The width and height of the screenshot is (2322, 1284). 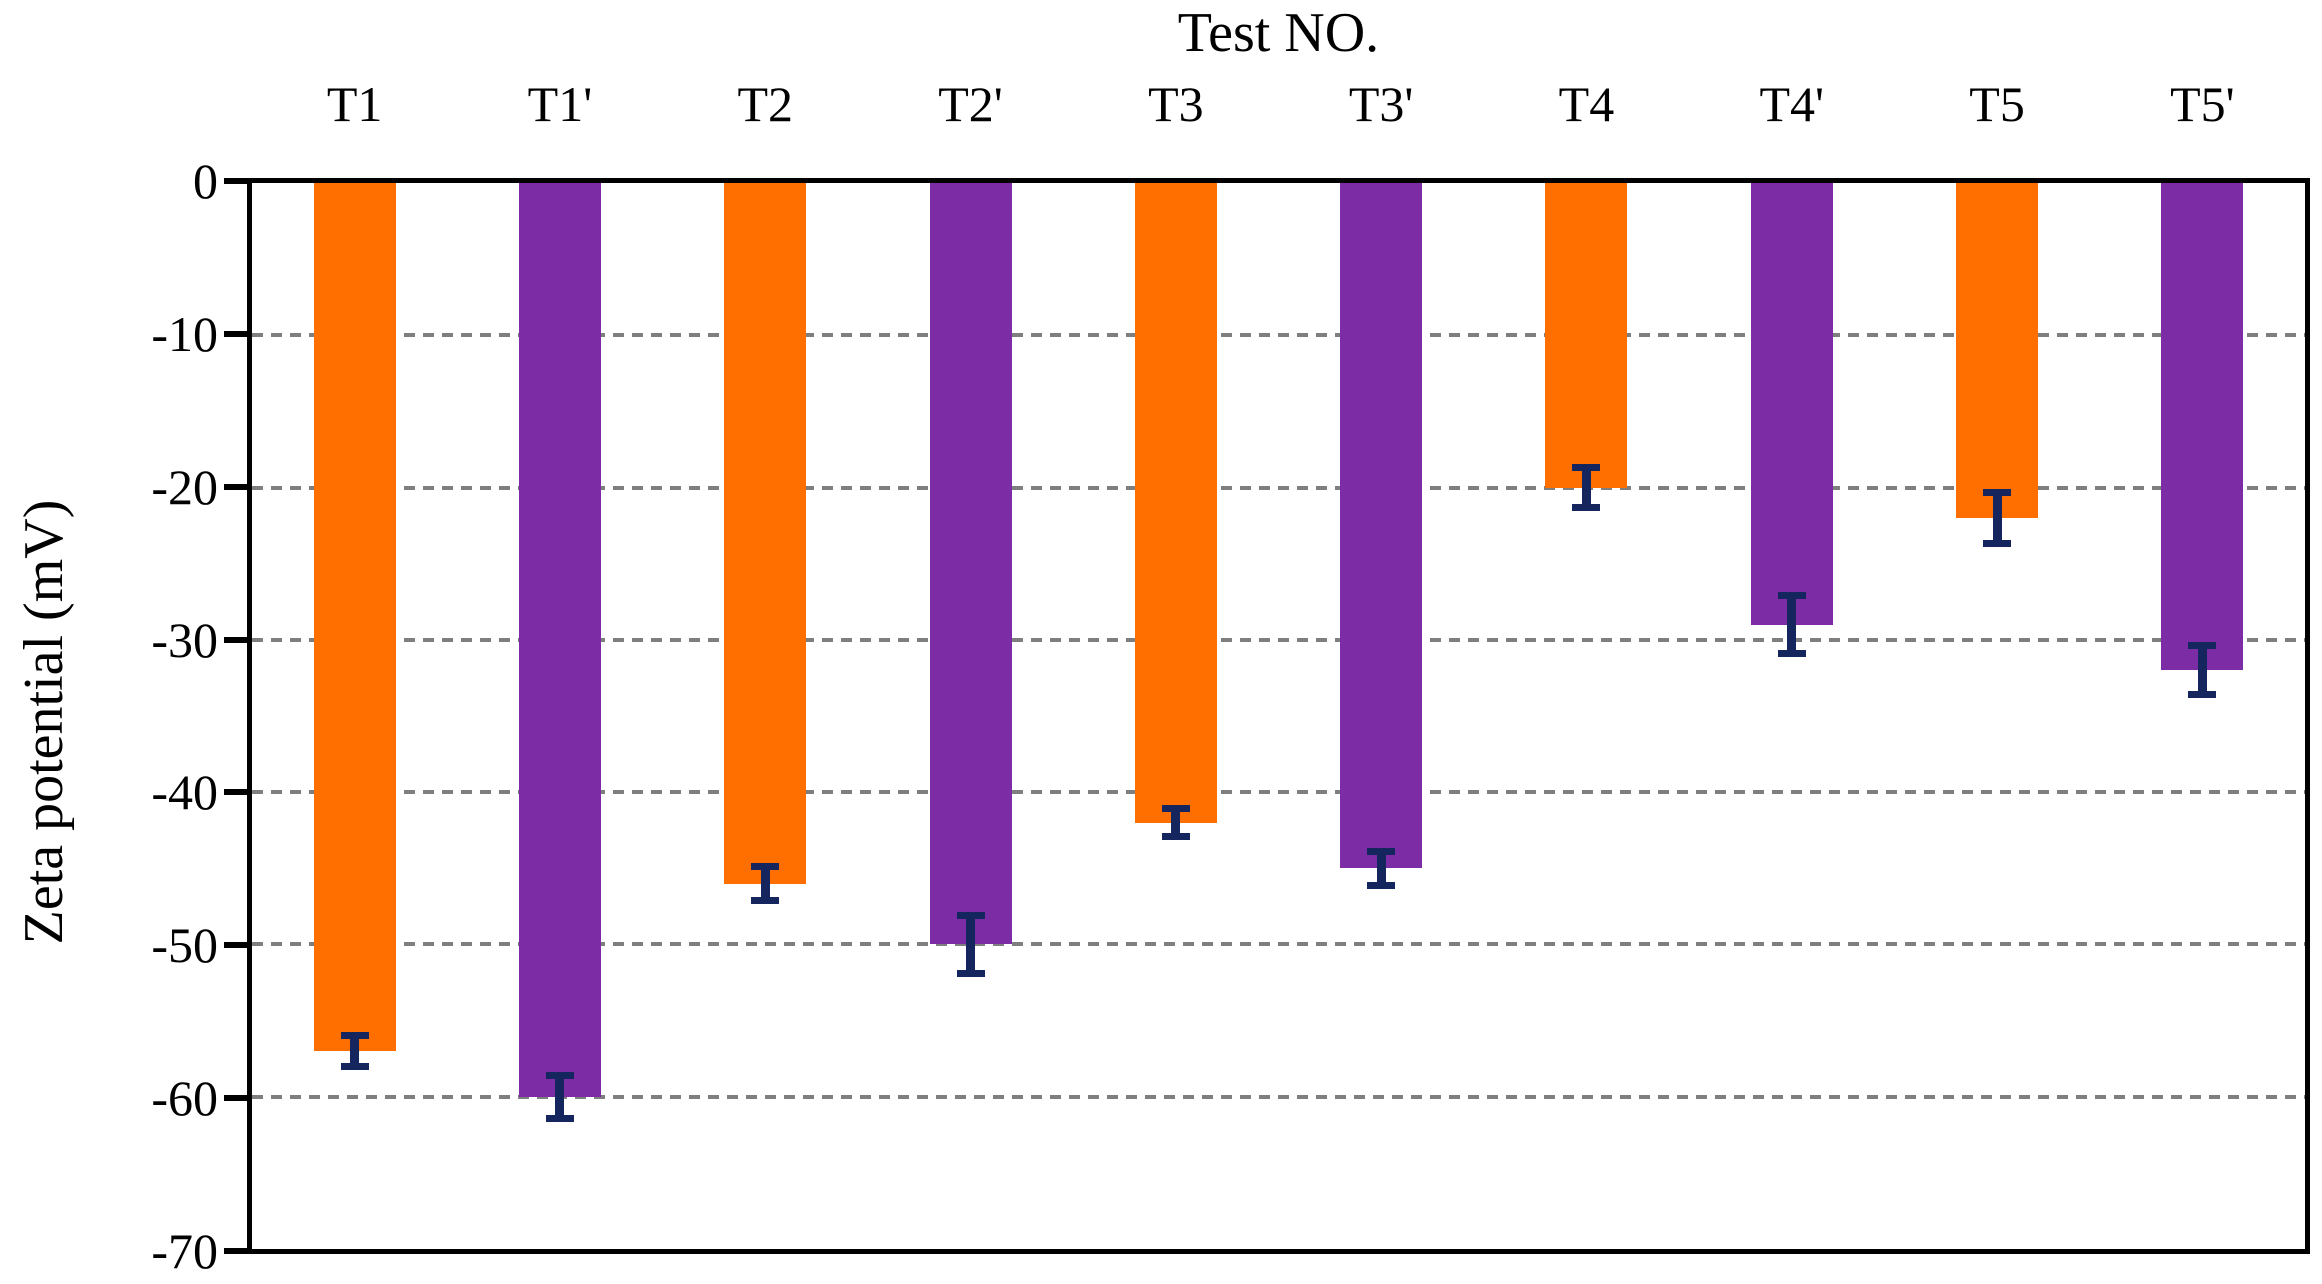 What do you see at coordinates (2202, 104) in the screenshot?
I see `x-label-T5': T5'` at bounding box center [2202, 104].